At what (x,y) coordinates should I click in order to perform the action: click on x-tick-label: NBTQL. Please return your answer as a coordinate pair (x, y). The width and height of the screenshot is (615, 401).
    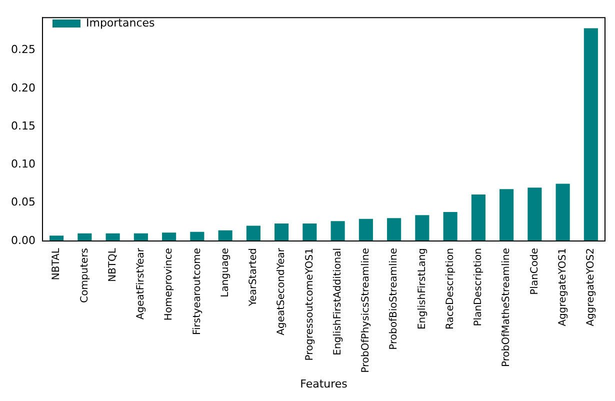
    Looking at the image, I should click on (112, 265).